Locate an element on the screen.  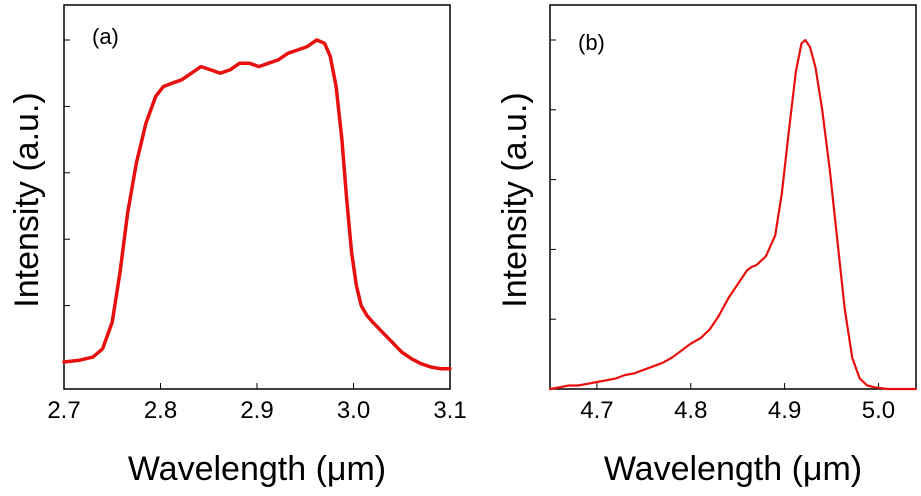
panel-a-x-tick-label: 2.8 is located at coordinates (160, 410).